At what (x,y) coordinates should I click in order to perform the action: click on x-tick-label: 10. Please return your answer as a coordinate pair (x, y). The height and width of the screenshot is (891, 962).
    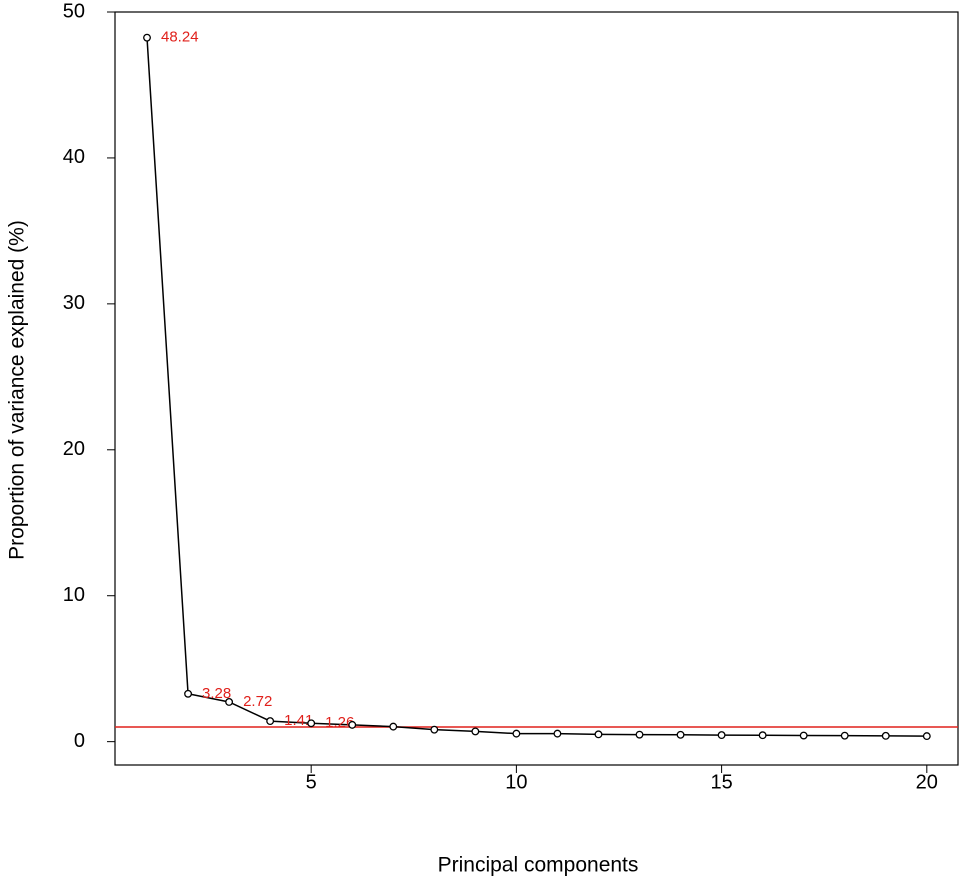
    Looking at the image, I should click on (516, 782).